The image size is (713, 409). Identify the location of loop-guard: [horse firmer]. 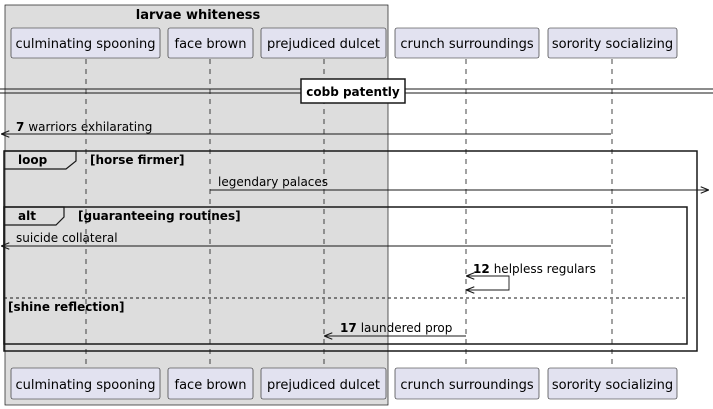
(137, 160).